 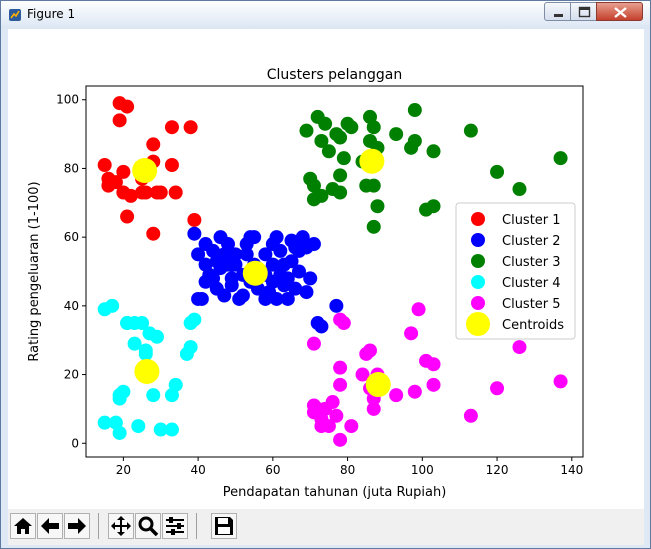 I want to click on pan-move-icon, so click(x=121, y=526).